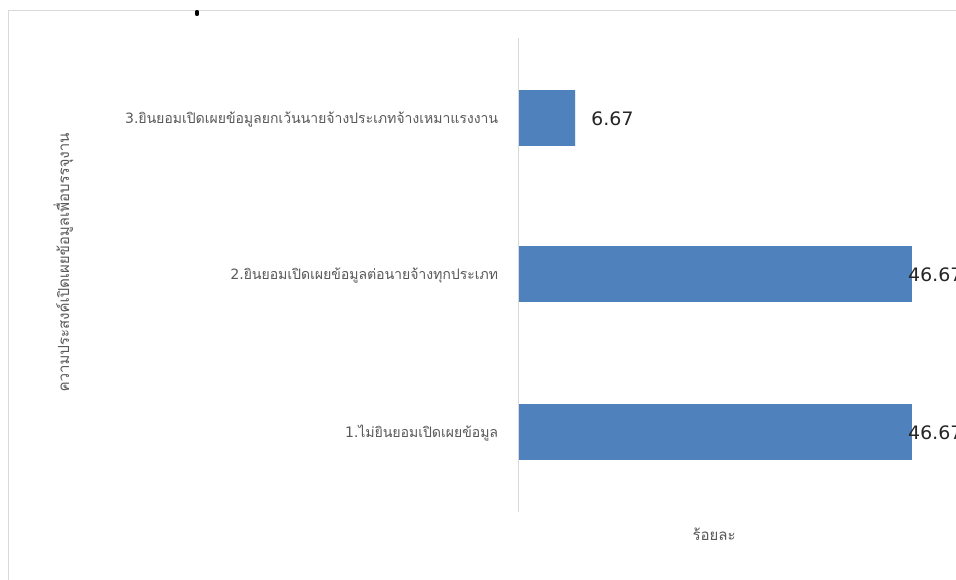 Image resolution: width=956 pixels, height=580 pixels. Describe the element at coordinates (932, 275) in the screenshot. I see `value-label-2: 46.67` at that location.